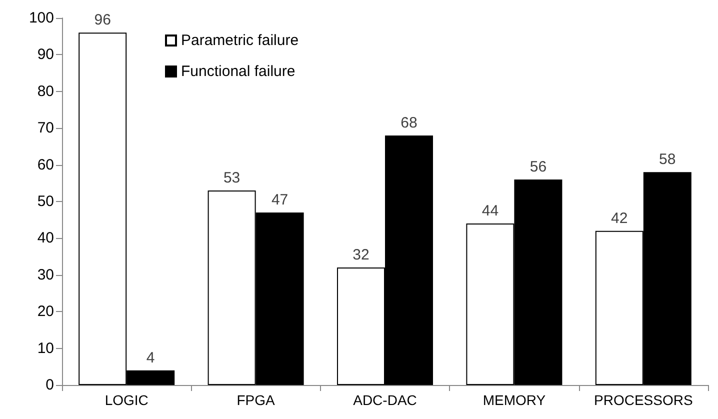  Describe the element at coordinates (126, 400) in the screenshot. I see `x-tick-label: LOGIC` at that location.